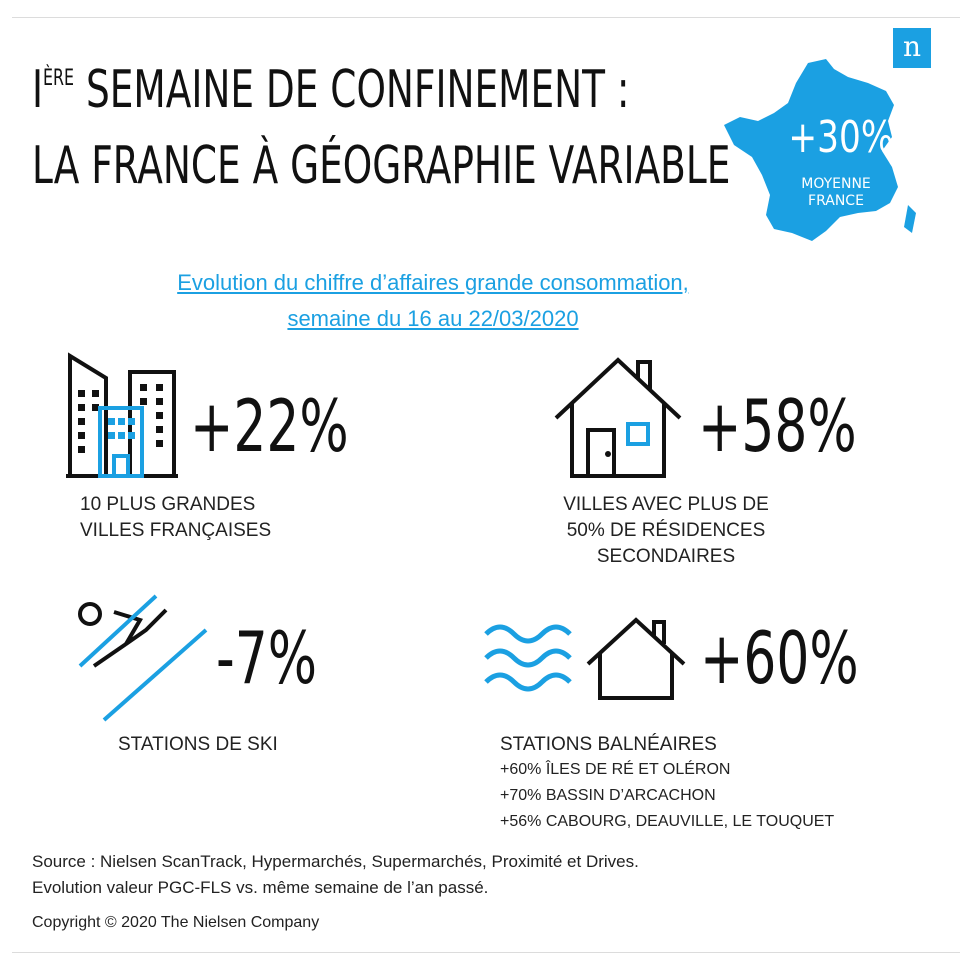 The height and width of the screenshot is (965, 972). I want to click on skier-icon, so click(143, 658).